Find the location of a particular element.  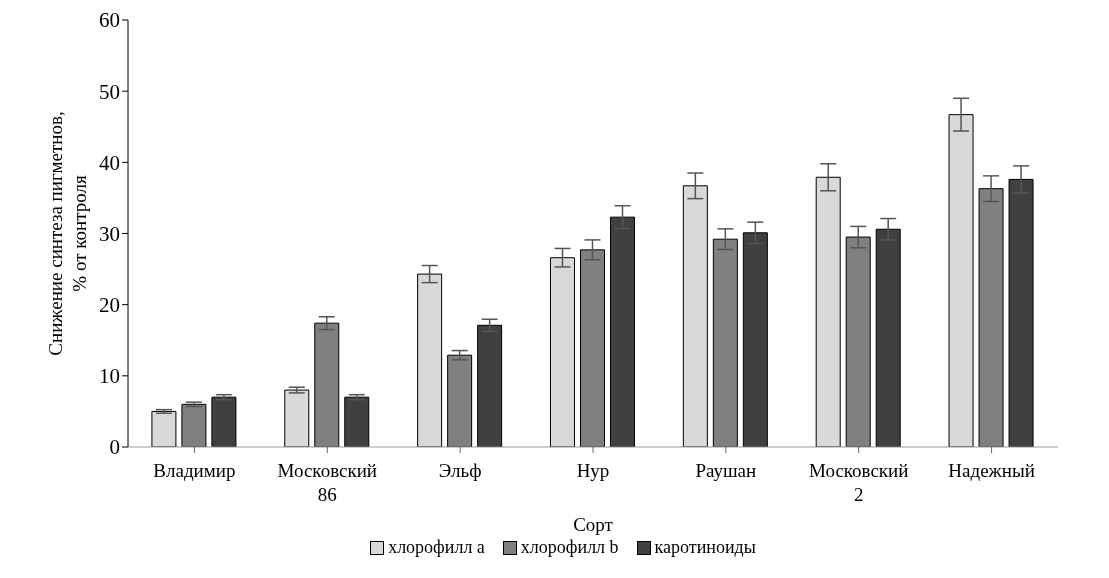

y-axis-title: Снижение синтеза пигметнов, % от контроля is located at coordinates (67, 233).